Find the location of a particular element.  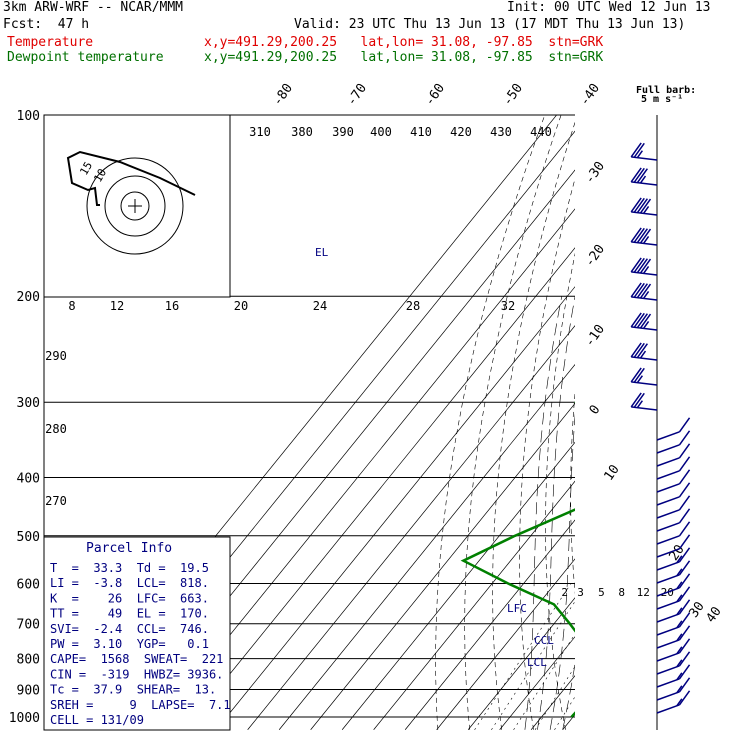

parcel-row: CAPE= 1568 SWEAT= 221 is located at coordinates (136, 659).